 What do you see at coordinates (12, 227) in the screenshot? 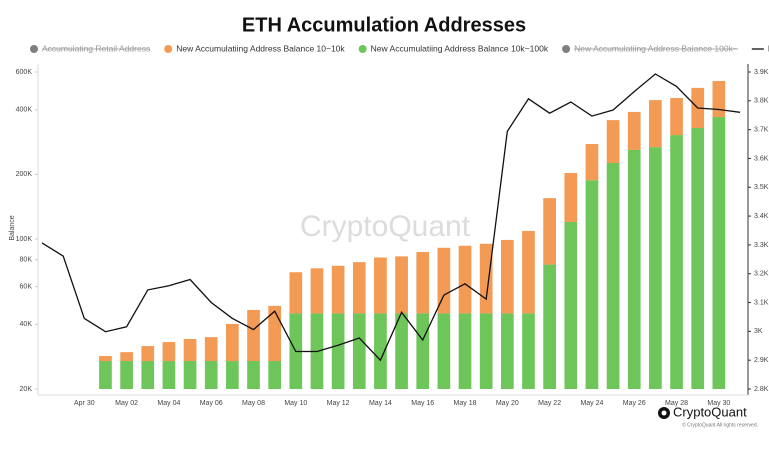
I see `y-axis-label: Balance` at bounding box center [12, 227].